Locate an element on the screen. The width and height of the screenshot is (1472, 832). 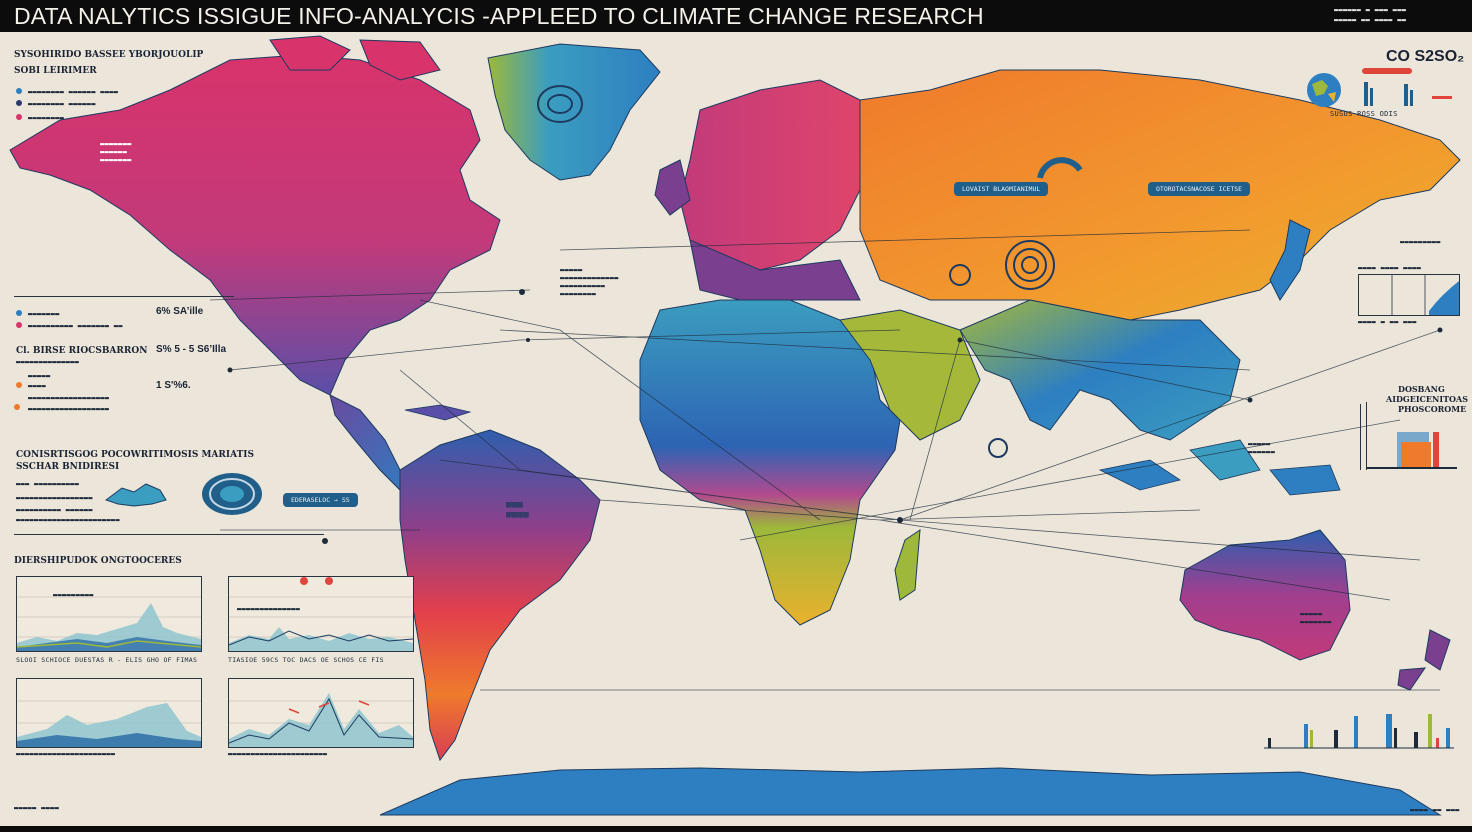
map-callout-2: OTOROTACSNACOSE ICETSE is located at coordinates (1199, 189).